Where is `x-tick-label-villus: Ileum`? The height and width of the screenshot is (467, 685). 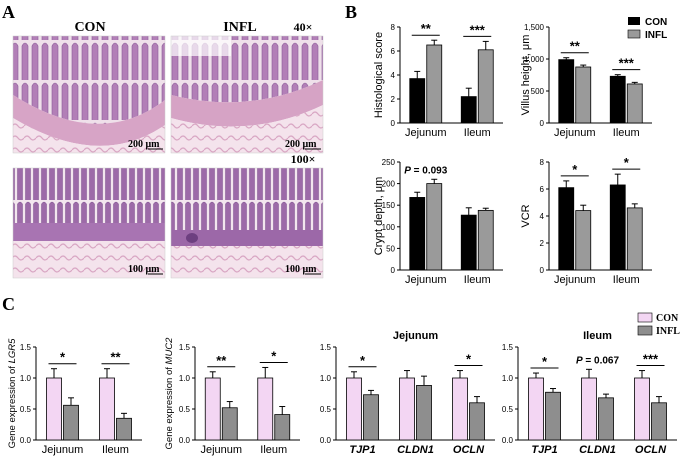 x-tick-label-villus: Ileum is located at coordinates (626, 133).